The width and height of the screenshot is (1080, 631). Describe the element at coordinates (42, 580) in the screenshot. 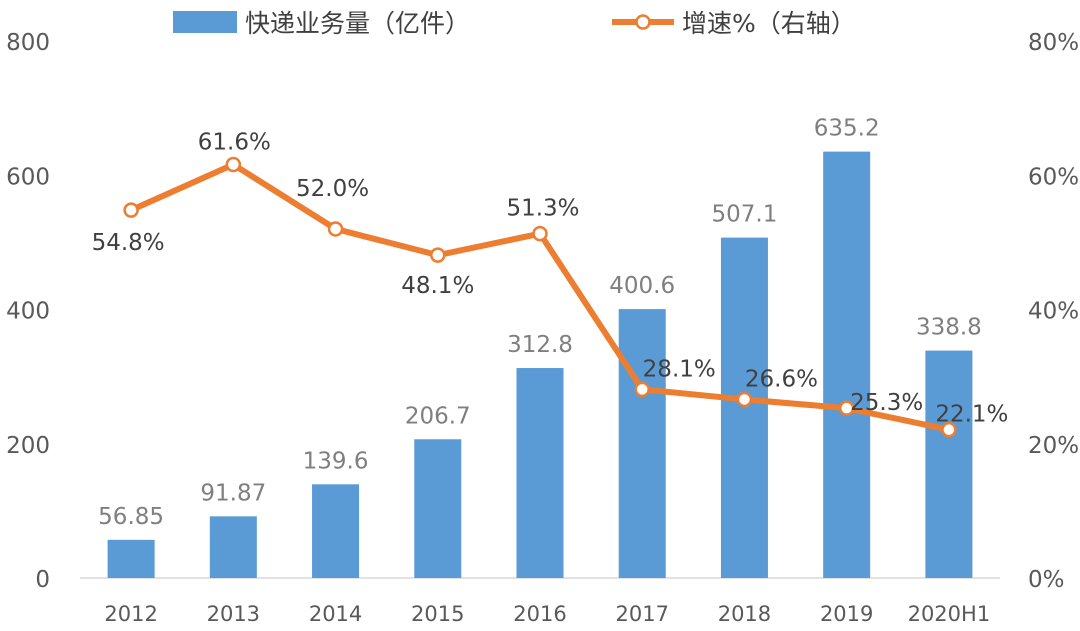

I see `left-tick-label: 0` at that location.